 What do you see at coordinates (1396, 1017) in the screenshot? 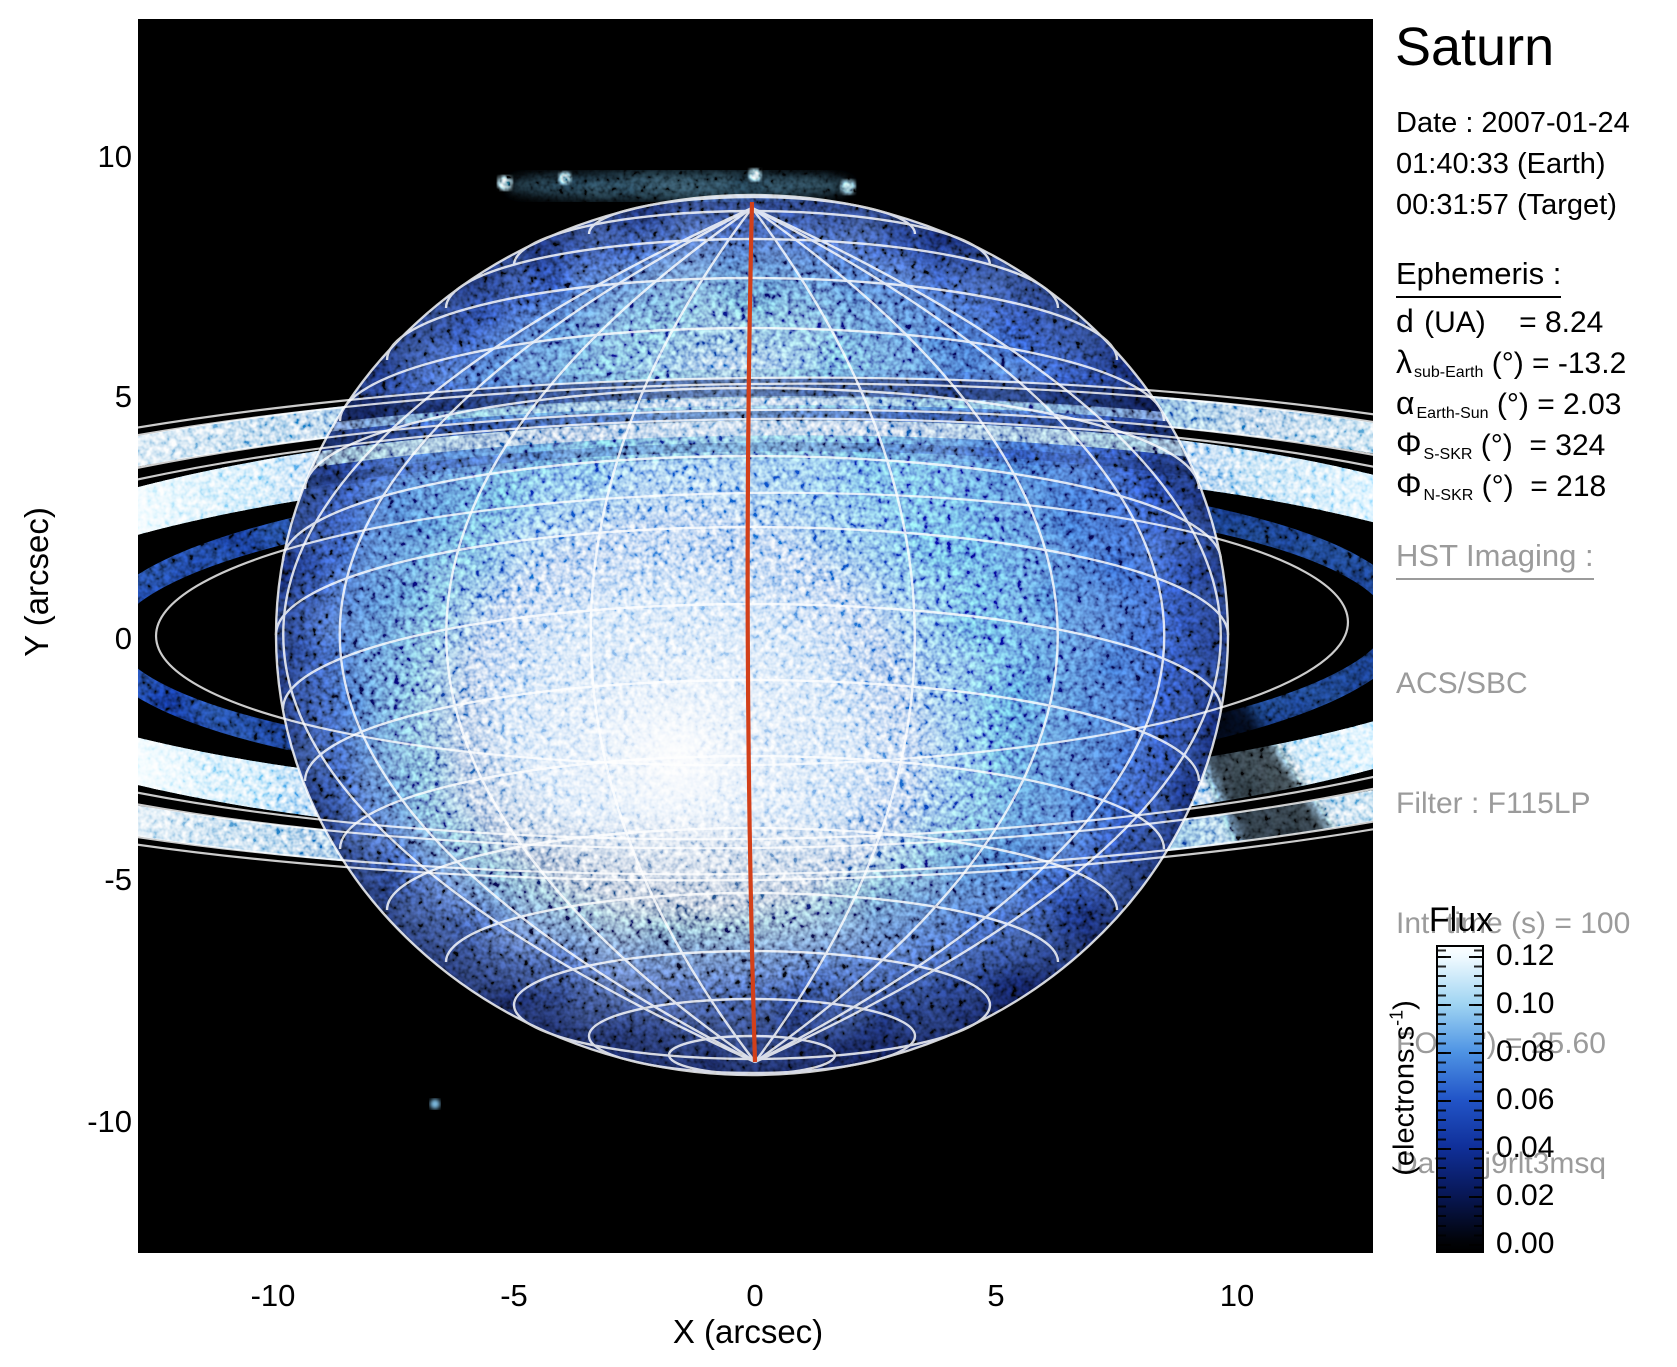
I see `unit-exponent: -1` at bounding box center [1396, 1017].